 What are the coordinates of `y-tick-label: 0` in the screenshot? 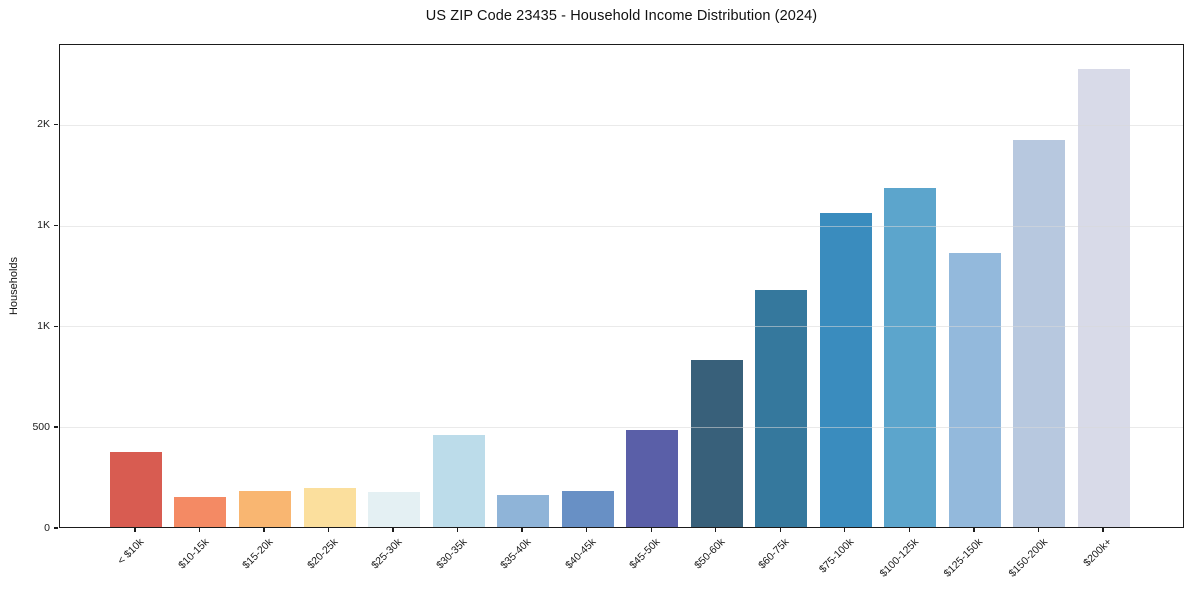 It's located at (47, 527).